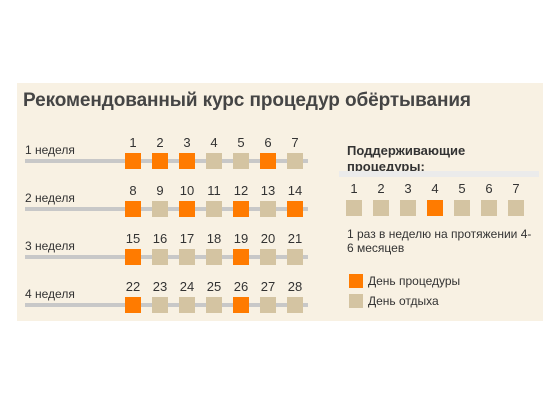  Describe the element at coordinates (160, 142) in the screenshot. I see `day-number: 2` at that location.